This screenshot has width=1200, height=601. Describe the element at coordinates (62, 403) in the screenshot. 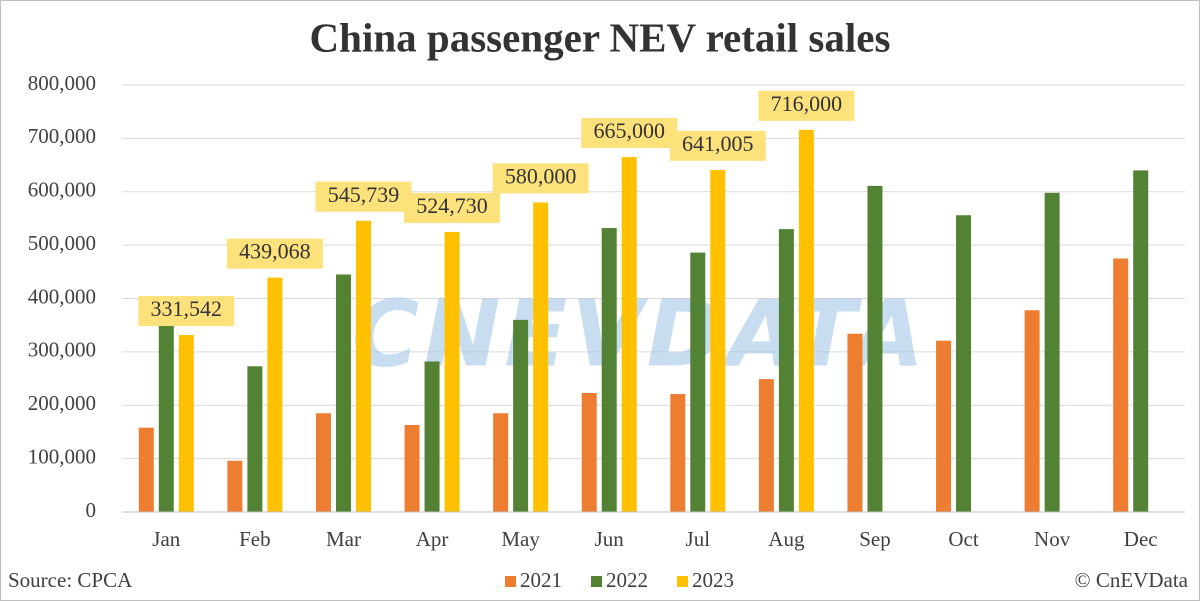

I see `y-tick-label: 200,000` at that location.